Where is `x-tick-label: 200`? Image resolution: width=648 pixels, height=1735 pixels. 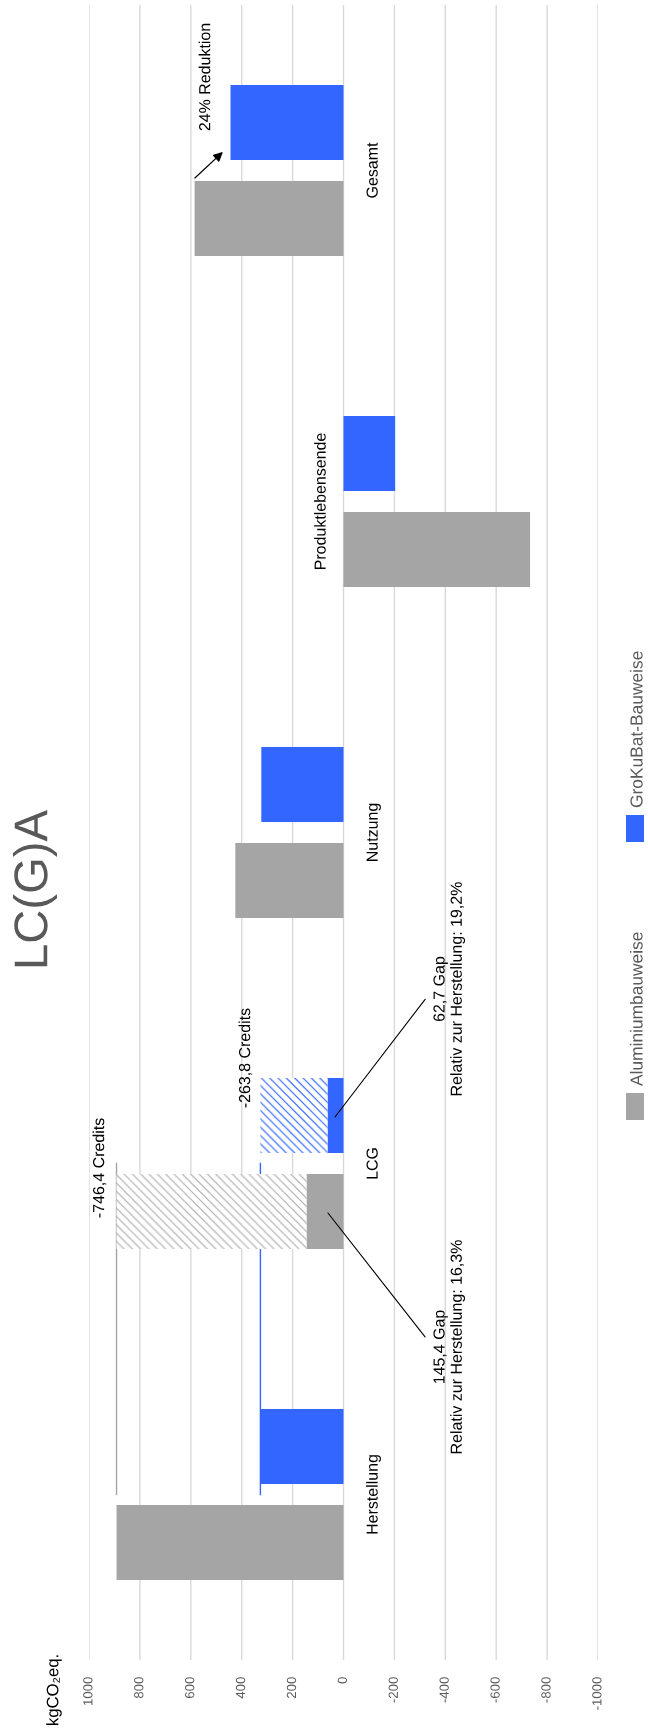 x-tick-label: 200 is located at coordinates (291, 1688).